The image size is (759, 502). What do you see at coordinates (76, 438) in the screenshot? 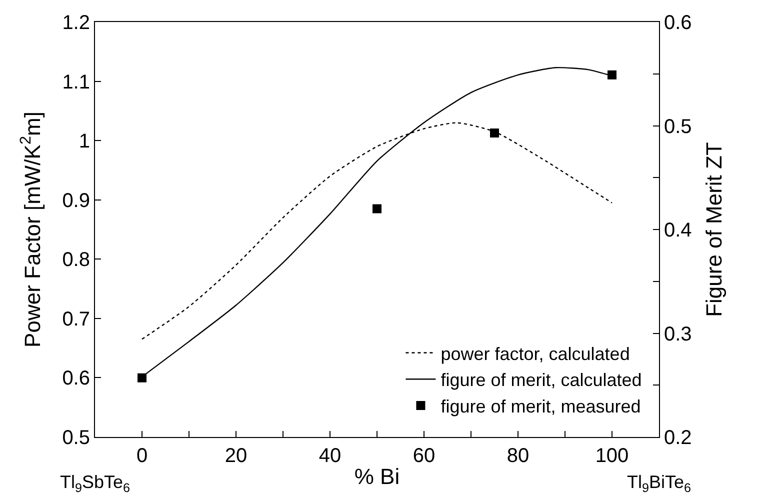
I see `y-tick-label: 0.5` at bounding box center [76, 438].